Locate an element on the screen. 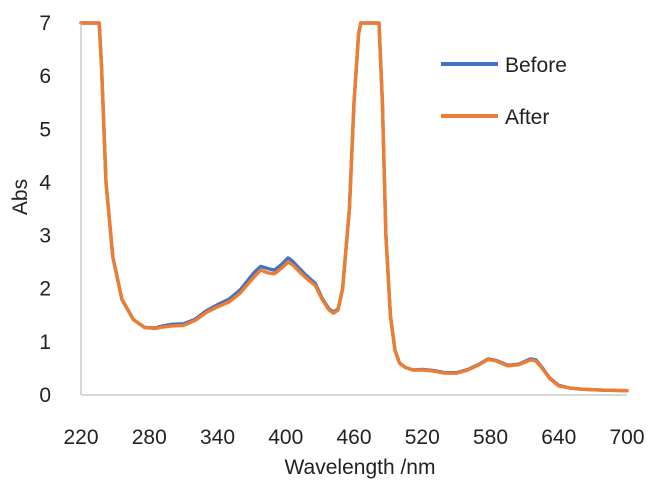 The image size is (651, 480). y-tick-label: 3 is located at coordinates (45, 236).